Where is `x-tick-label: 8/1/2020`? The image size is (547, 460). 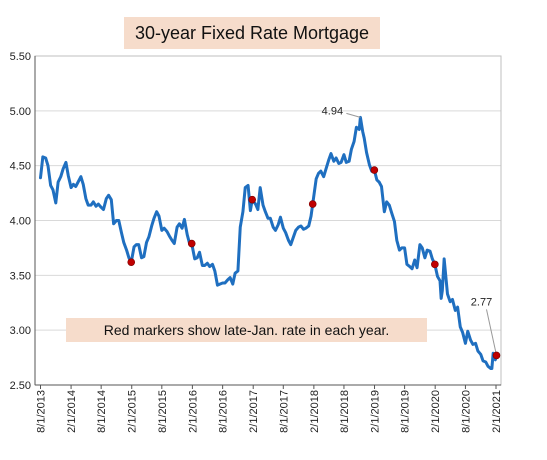
x-tick-label: 8/1/2020 is located at coordinates (466, 411).